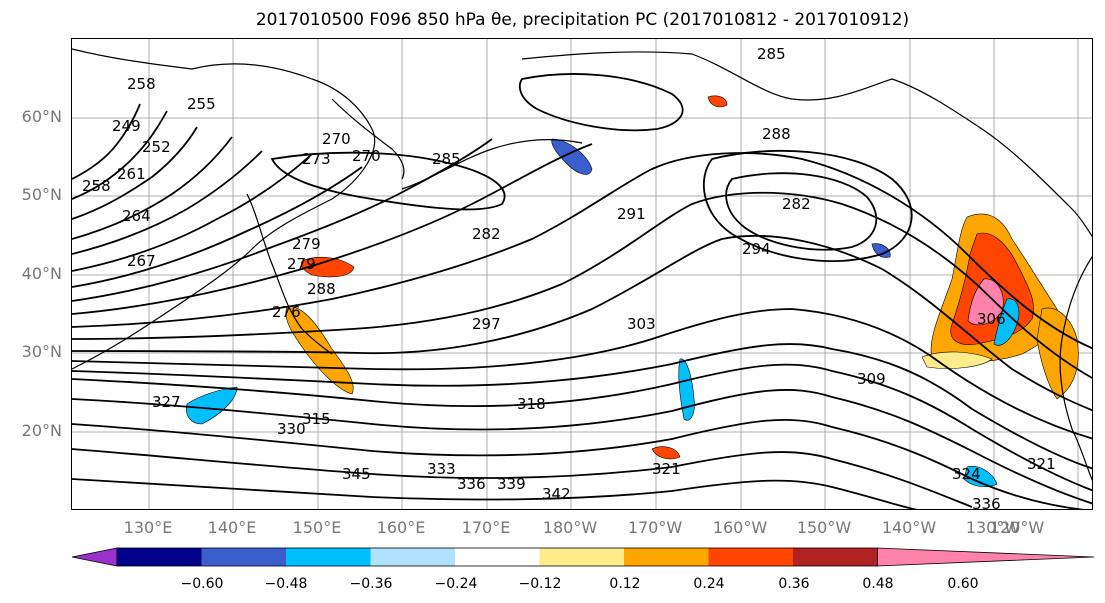 Image resolution: width=1105 pixels, height=603 pixels. I want to click on contour-label: 303, so click(641, 324).